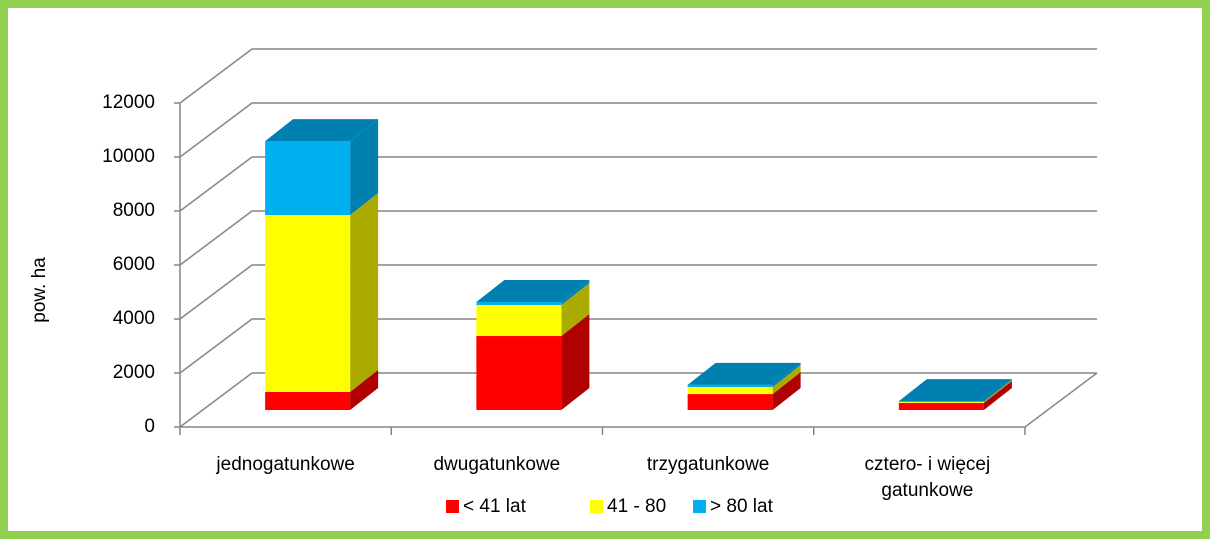 This screenshot has height=539, width=1210. I want to click on y-tick-label: 0, so click(149, 426).